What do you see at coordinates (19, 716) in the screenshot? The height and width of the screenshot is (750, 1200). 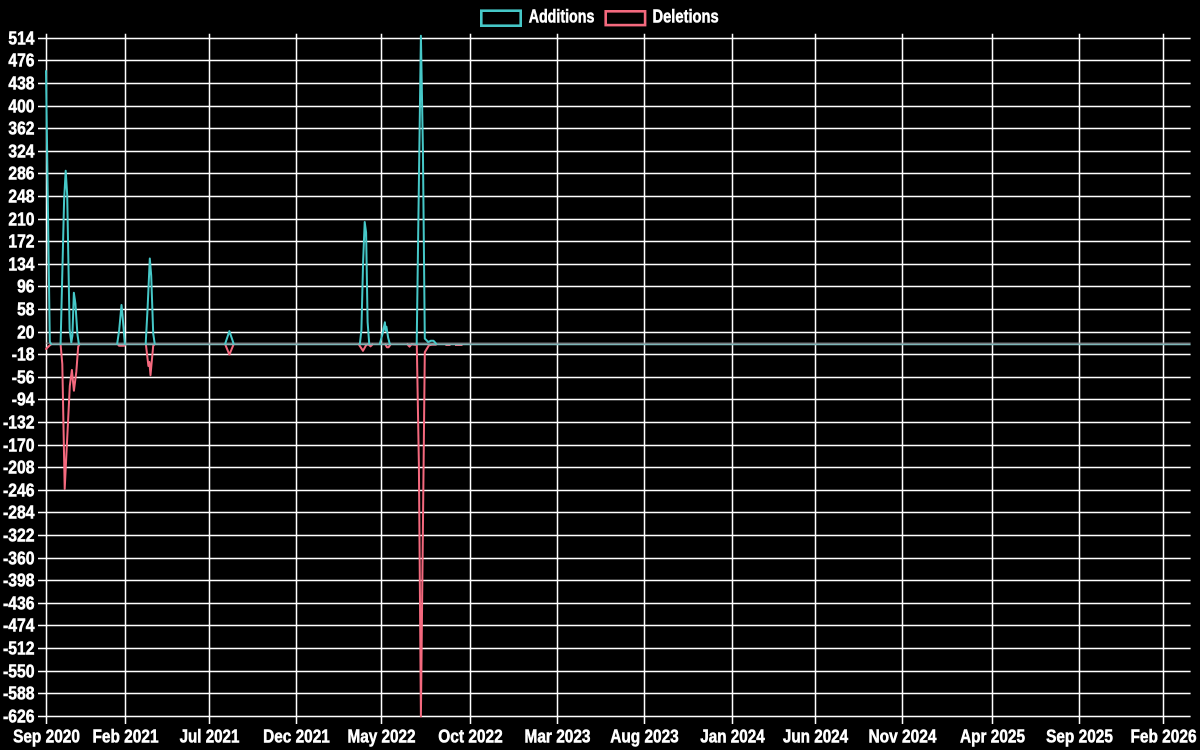 I see `svg-text: -626` at bounding box center [19, 716].